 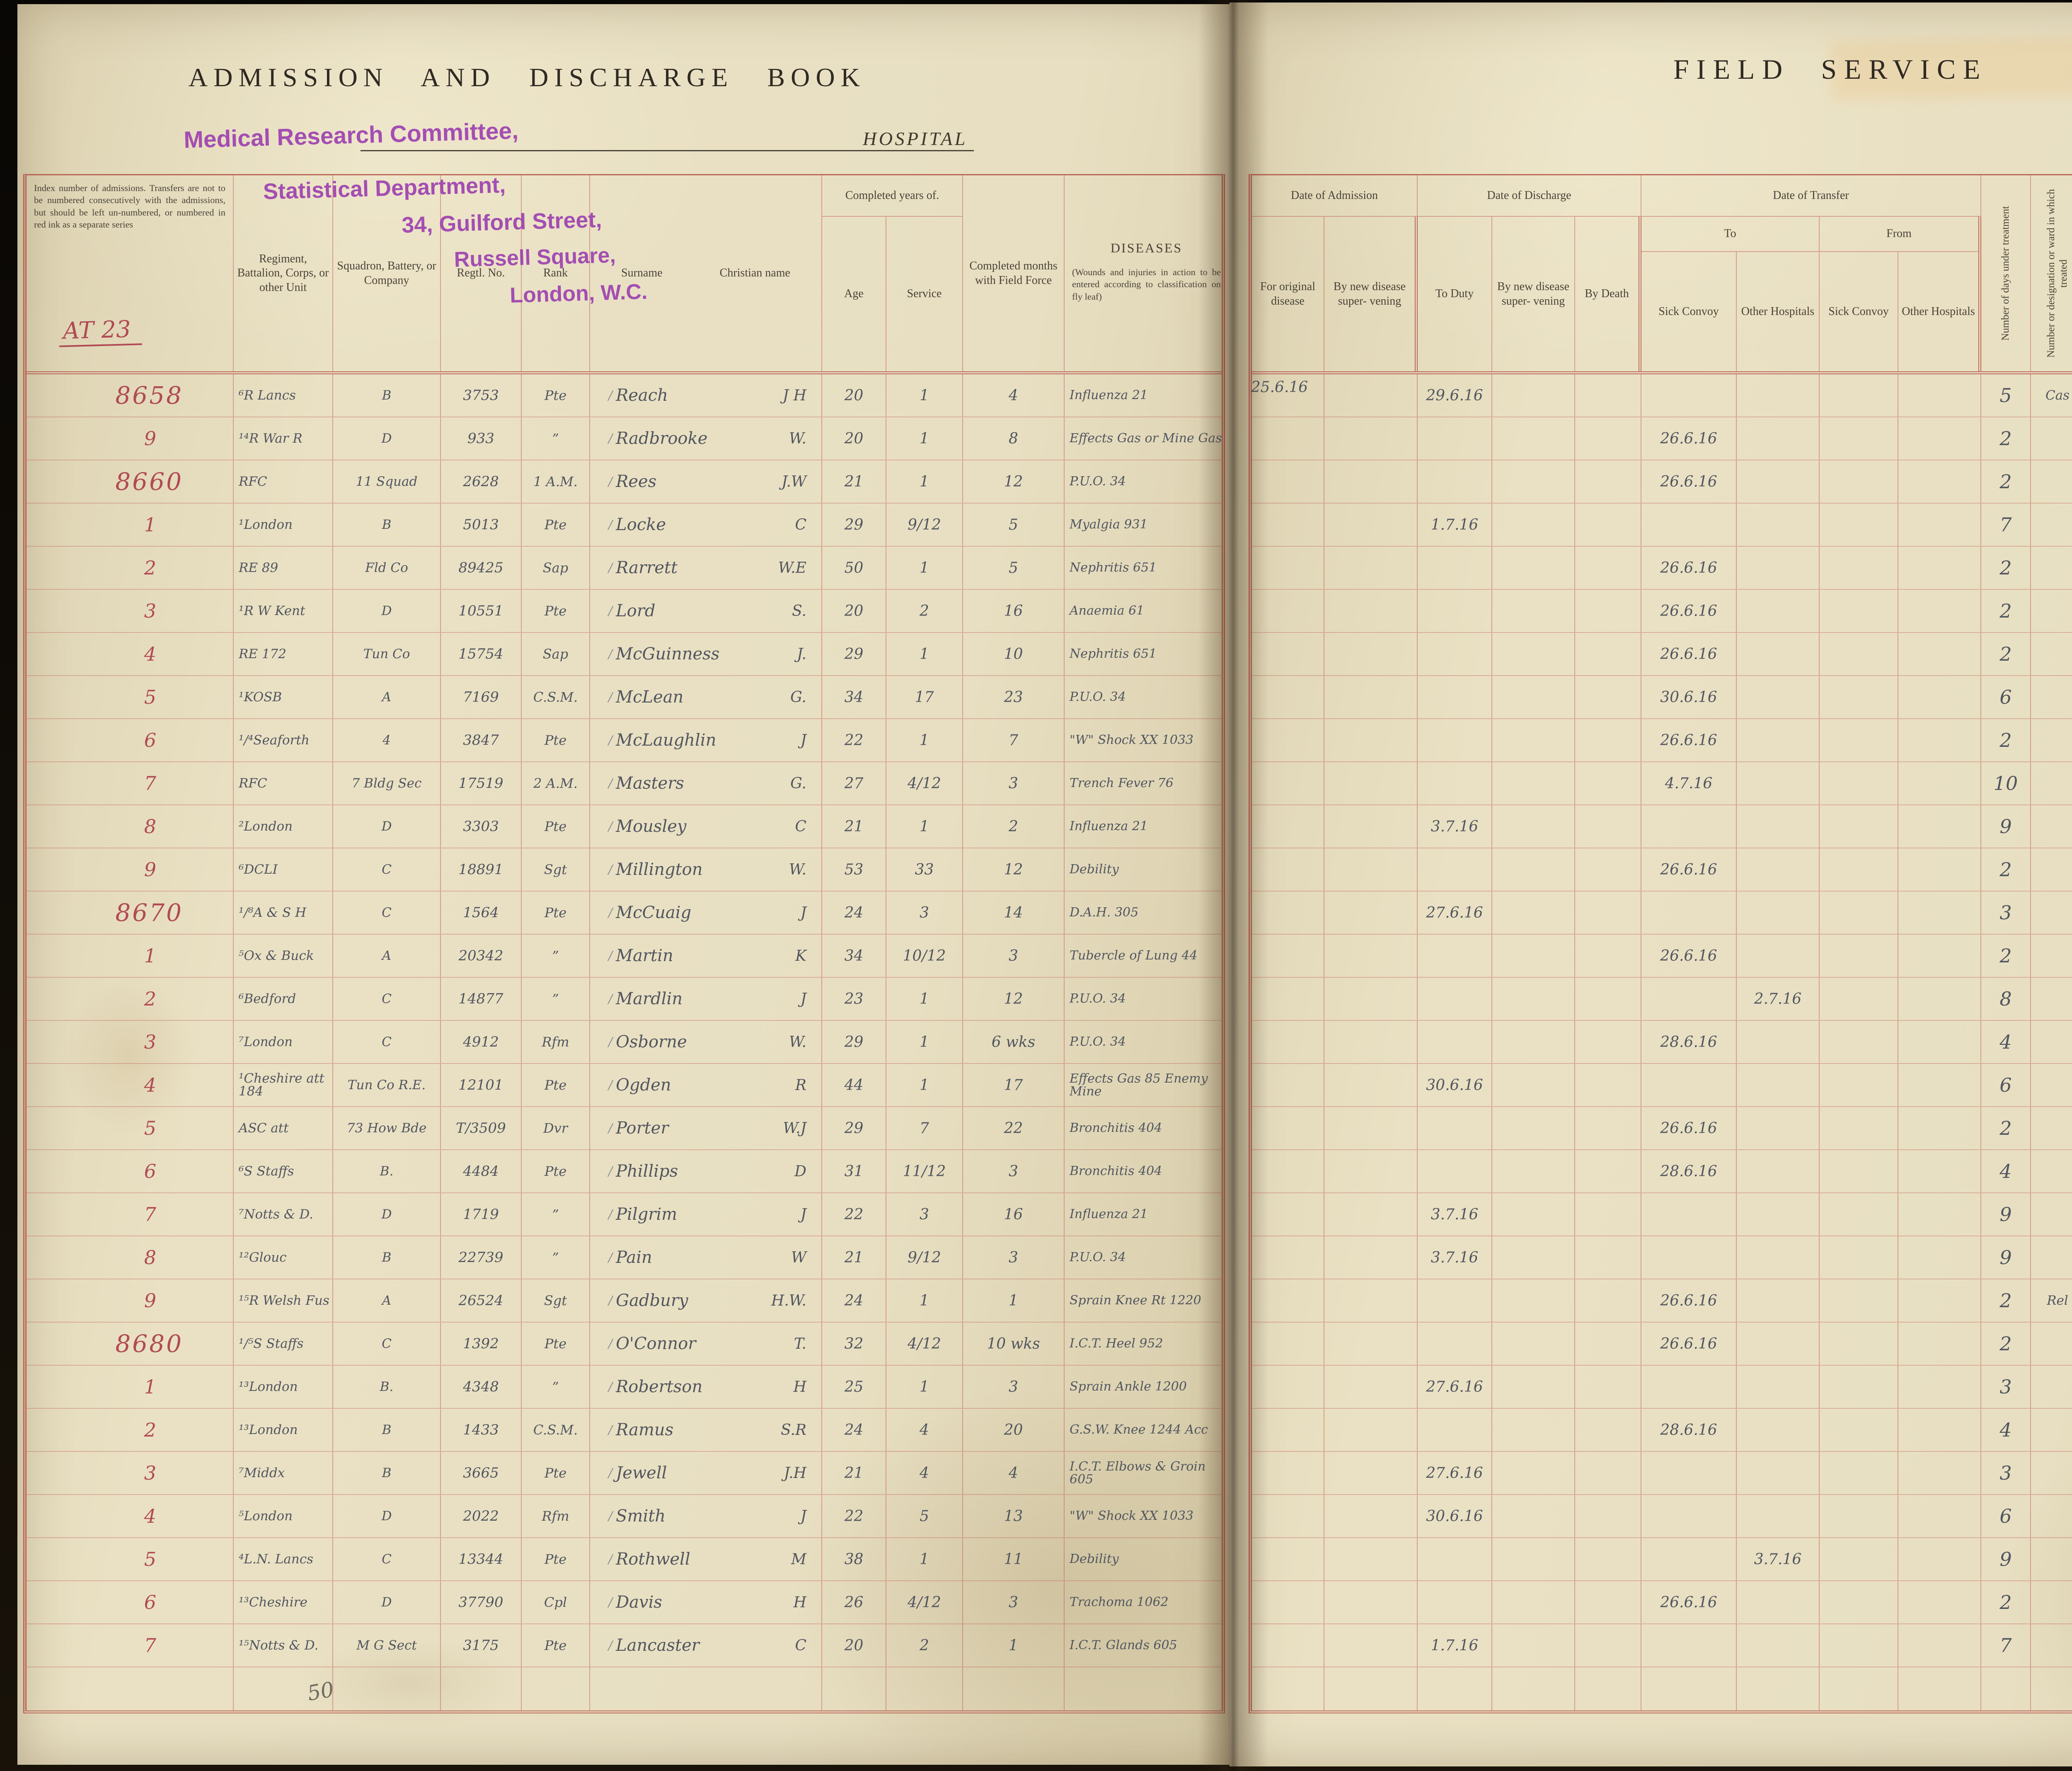 I want to click on cell-days-under-treatment, so click(x=2006, y=1688).